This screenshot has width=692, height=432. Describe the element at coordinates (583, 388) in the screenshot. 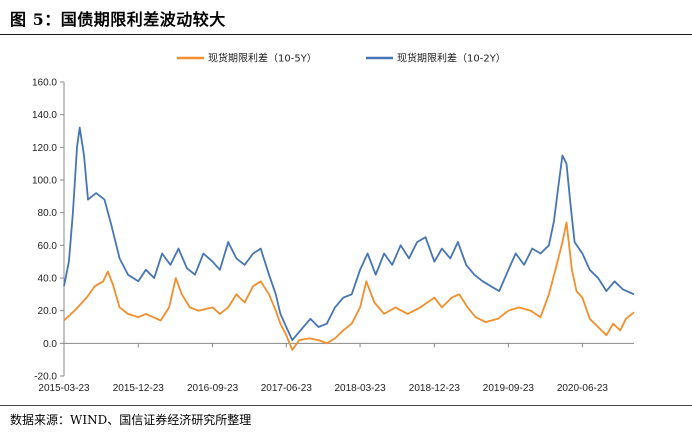

I see `x-tick-label: 2020-06-23` at that location.